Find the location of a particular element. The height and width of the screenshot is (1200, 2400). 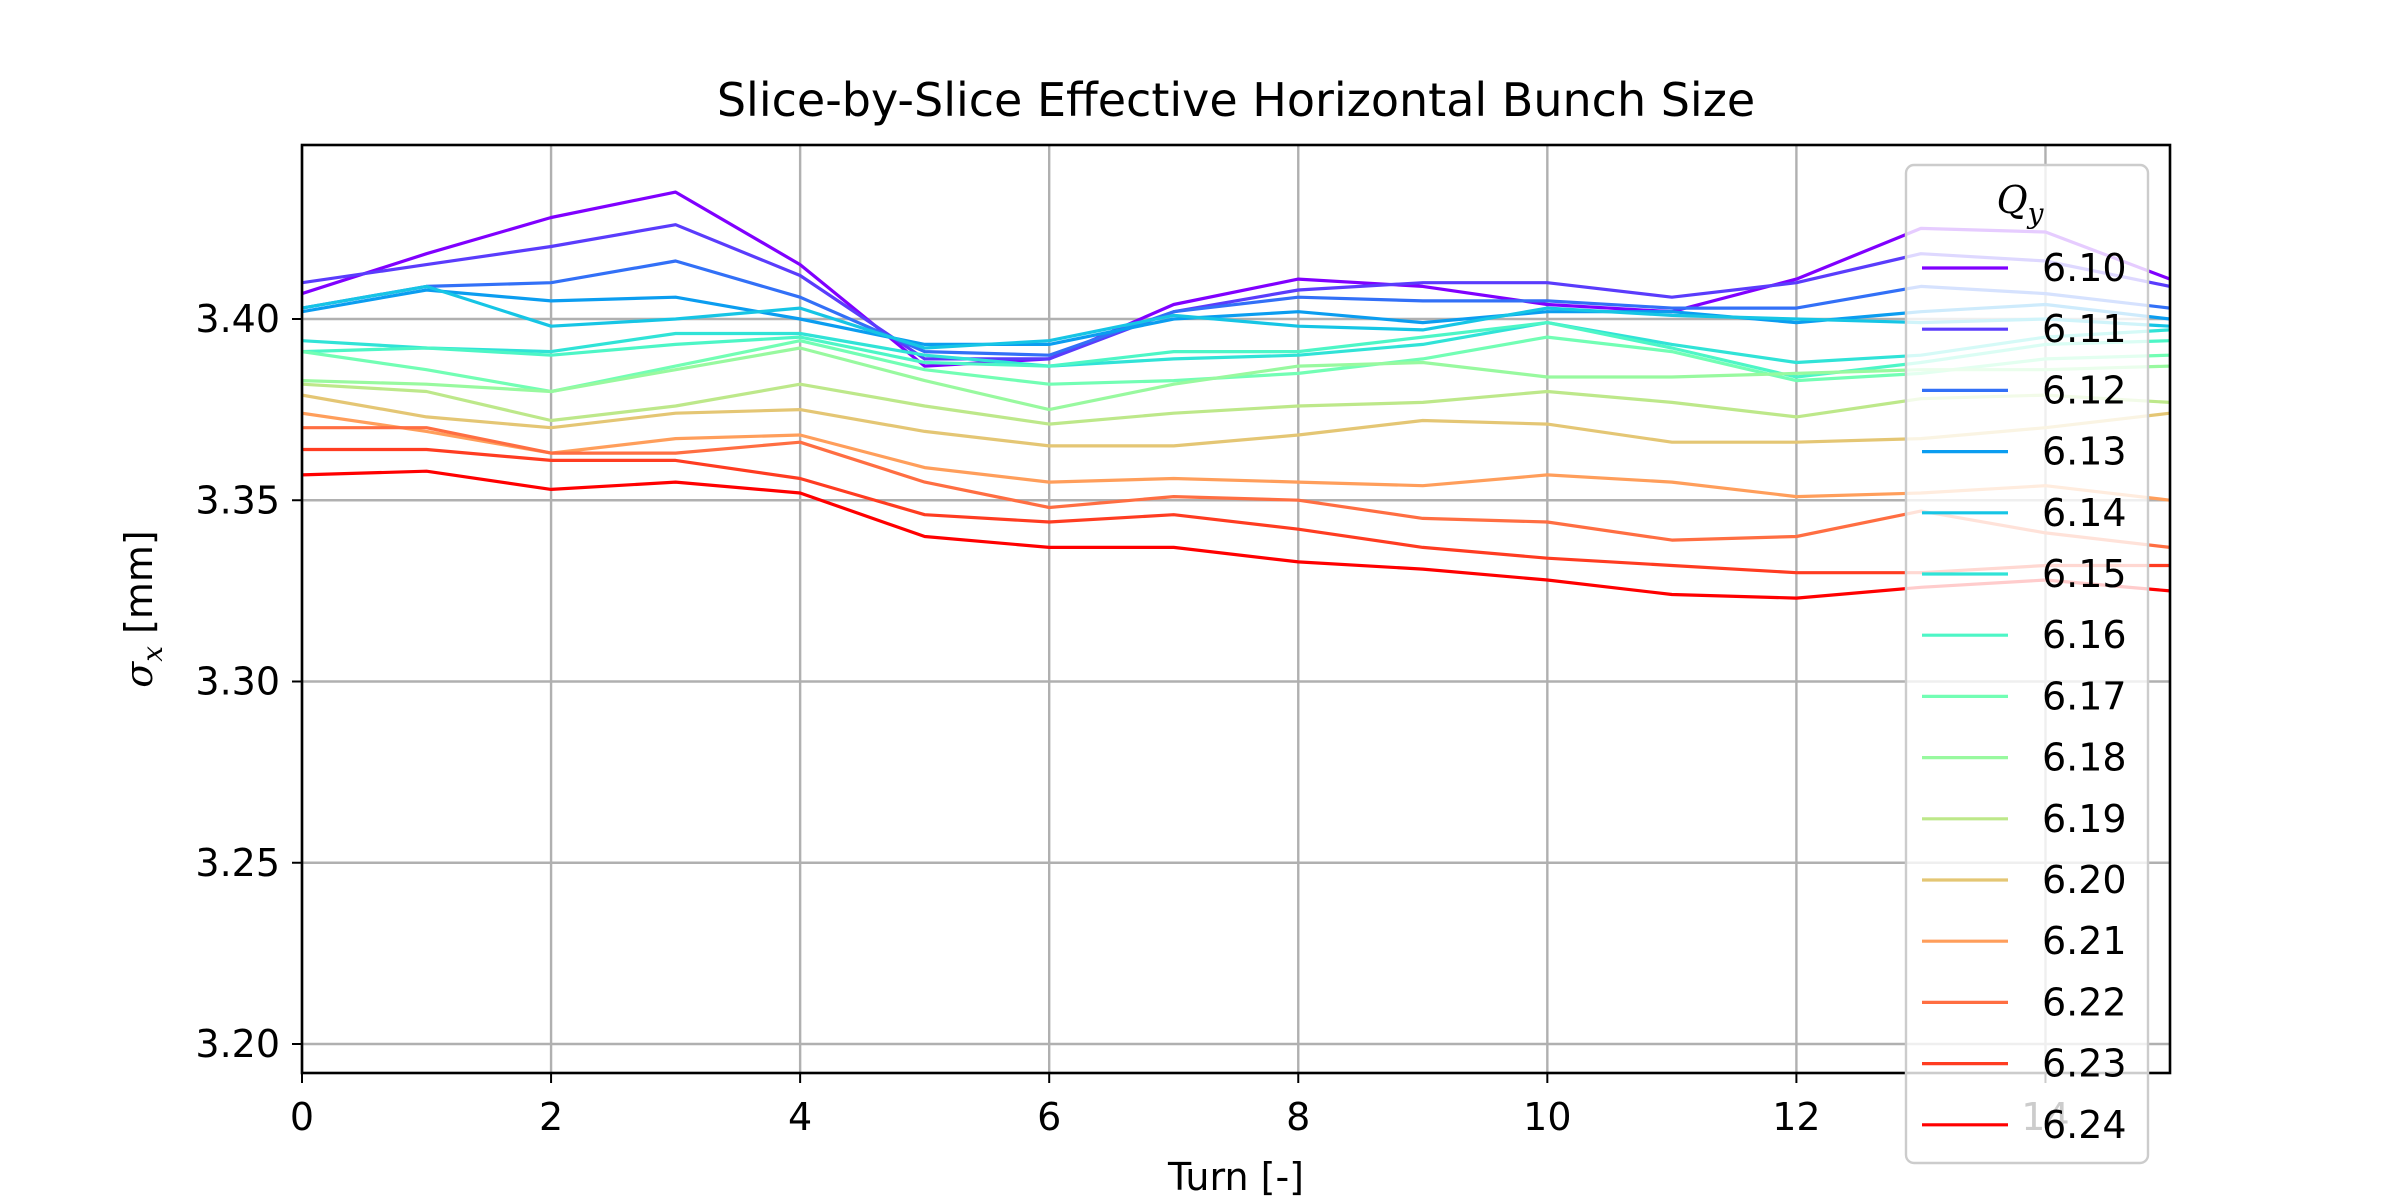

y-axis-label: σx [mm] is located at coordinates (143, 609).